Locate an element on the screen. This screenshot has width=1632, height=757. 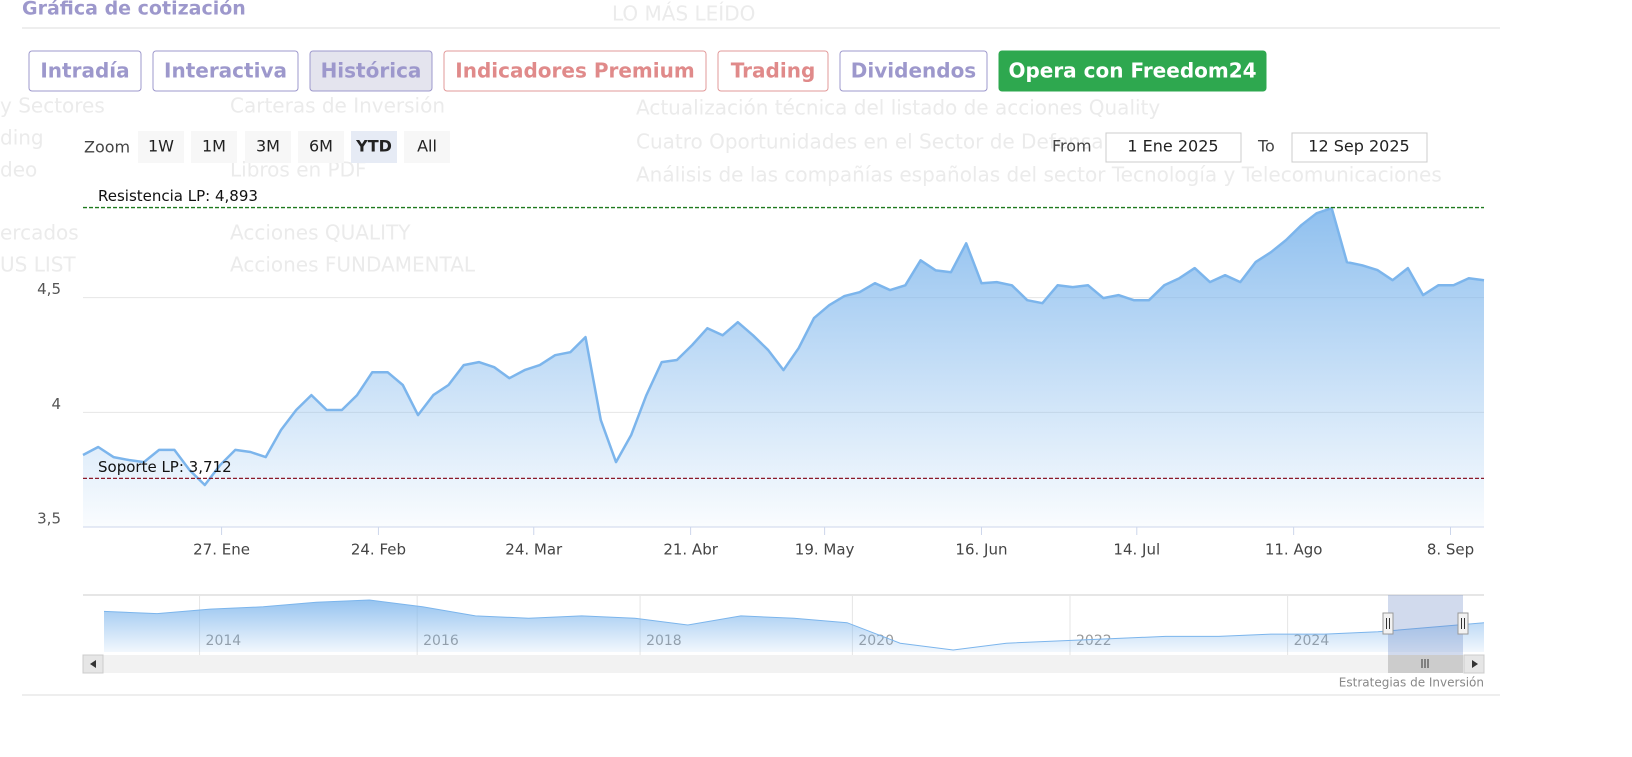
from-label: From is located at coordinates (1072, 146).